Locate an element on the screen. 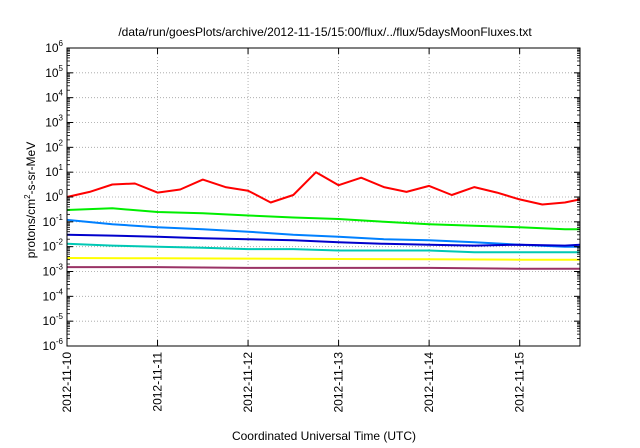 This screenshot has width=640, height=448. y-tick-label: 10⁻⁶ is located at coordinates (53, 345).